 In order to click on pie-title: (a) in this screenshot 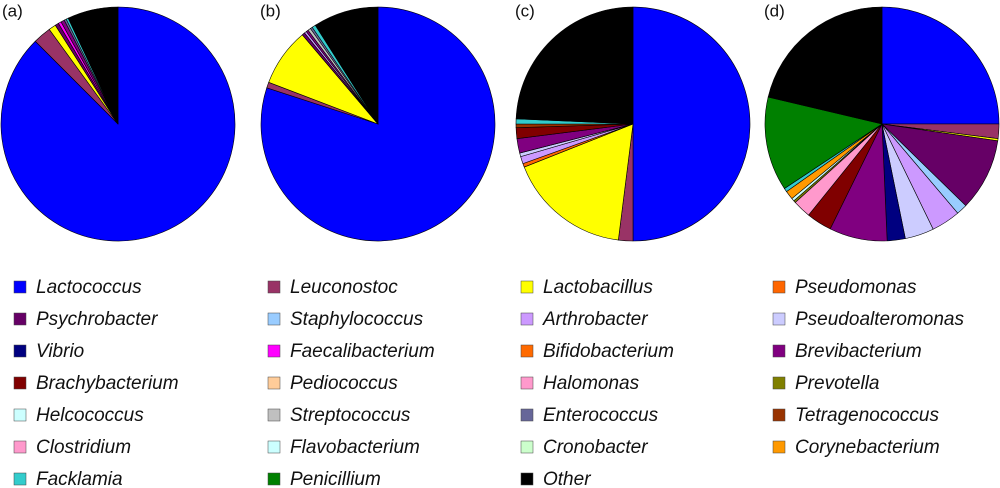, I will do `click(12, 10)`.